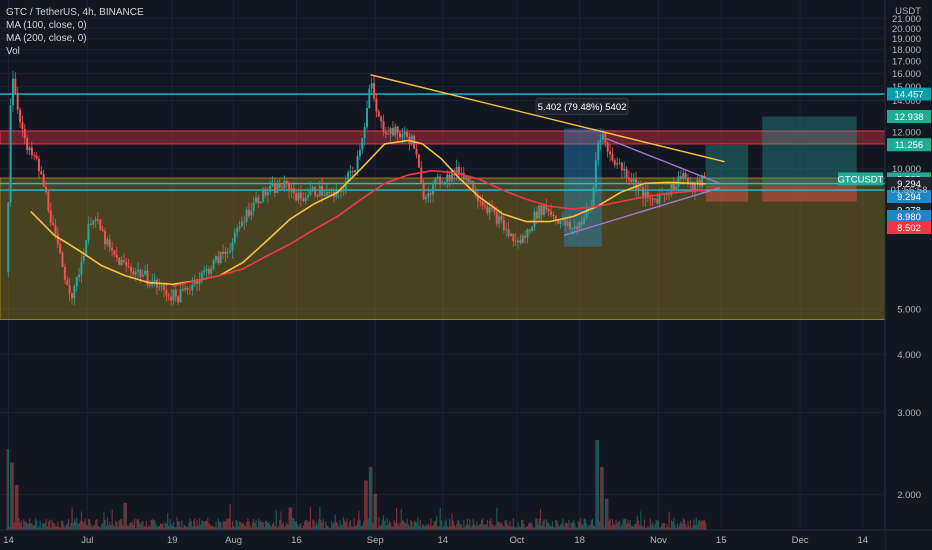  I want to click on long-position-1-stop, so click(727, 193).